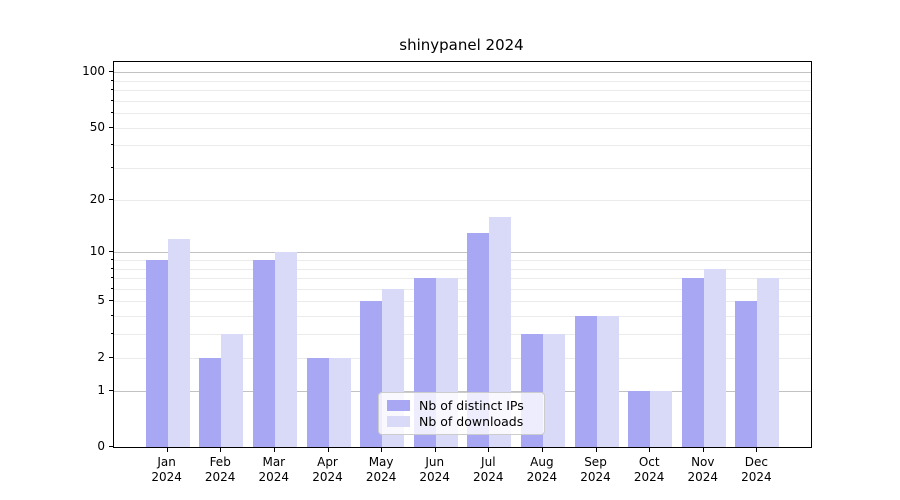  Describe the element at coordinates (398, 421) in the screenshot. I see `legend-swatch-downloads` at that location.